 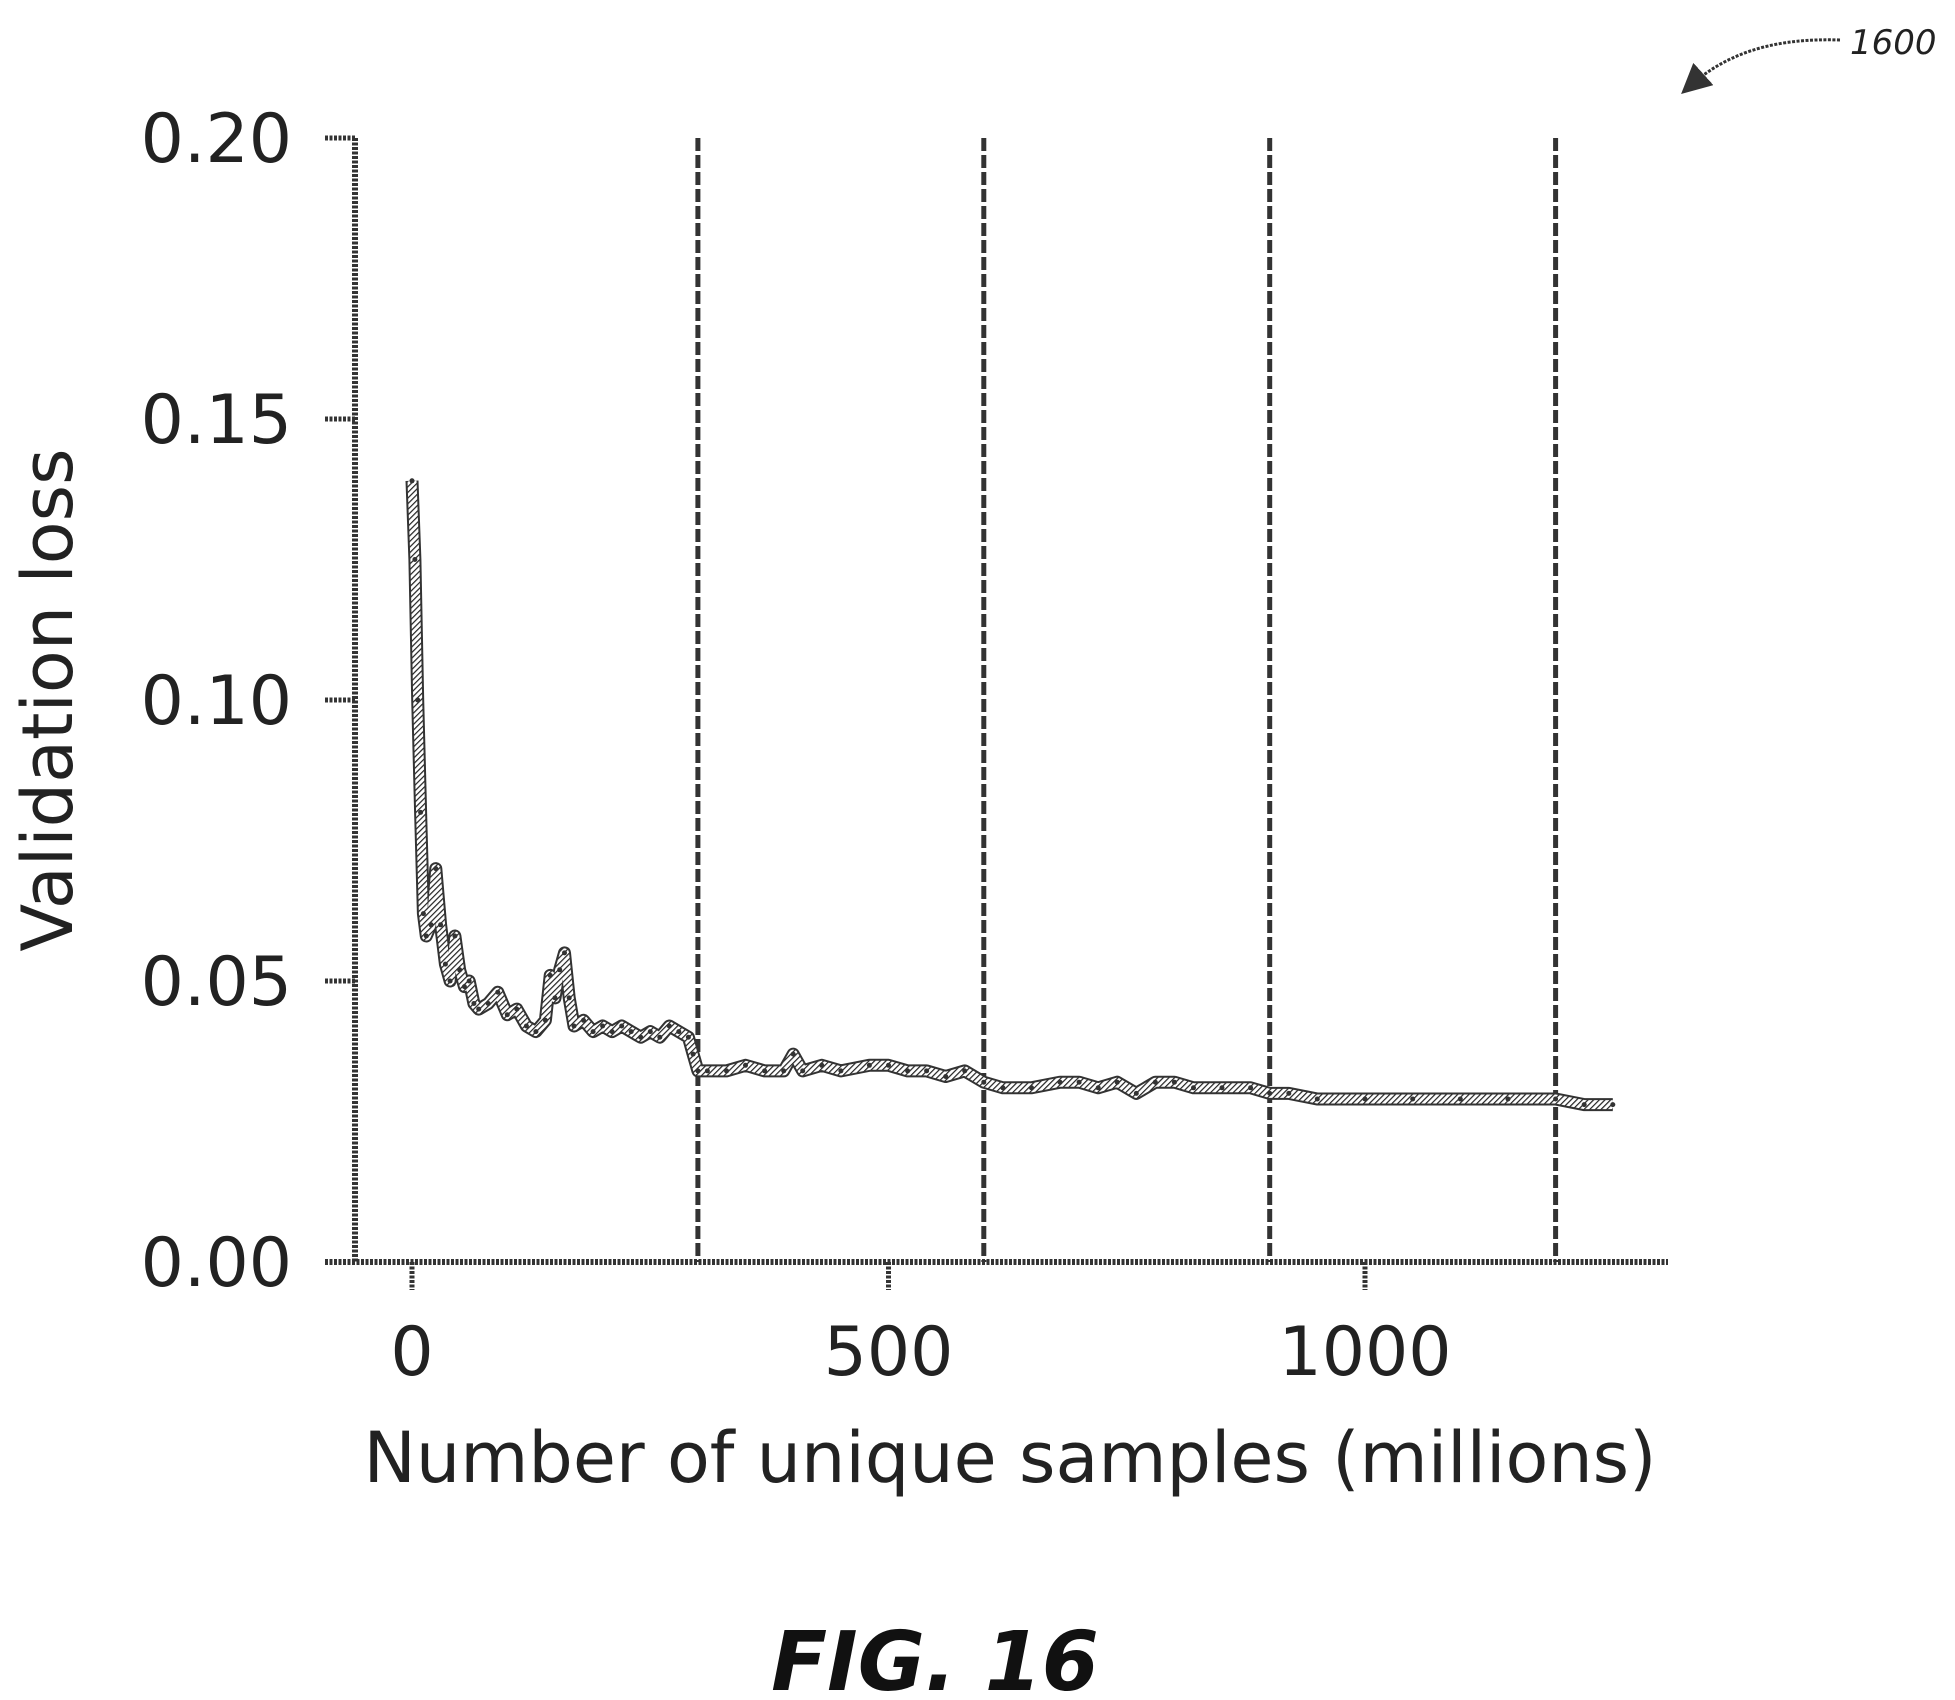 I want to click on y-tick-label: 0.00, so click(x=216, y=1263).